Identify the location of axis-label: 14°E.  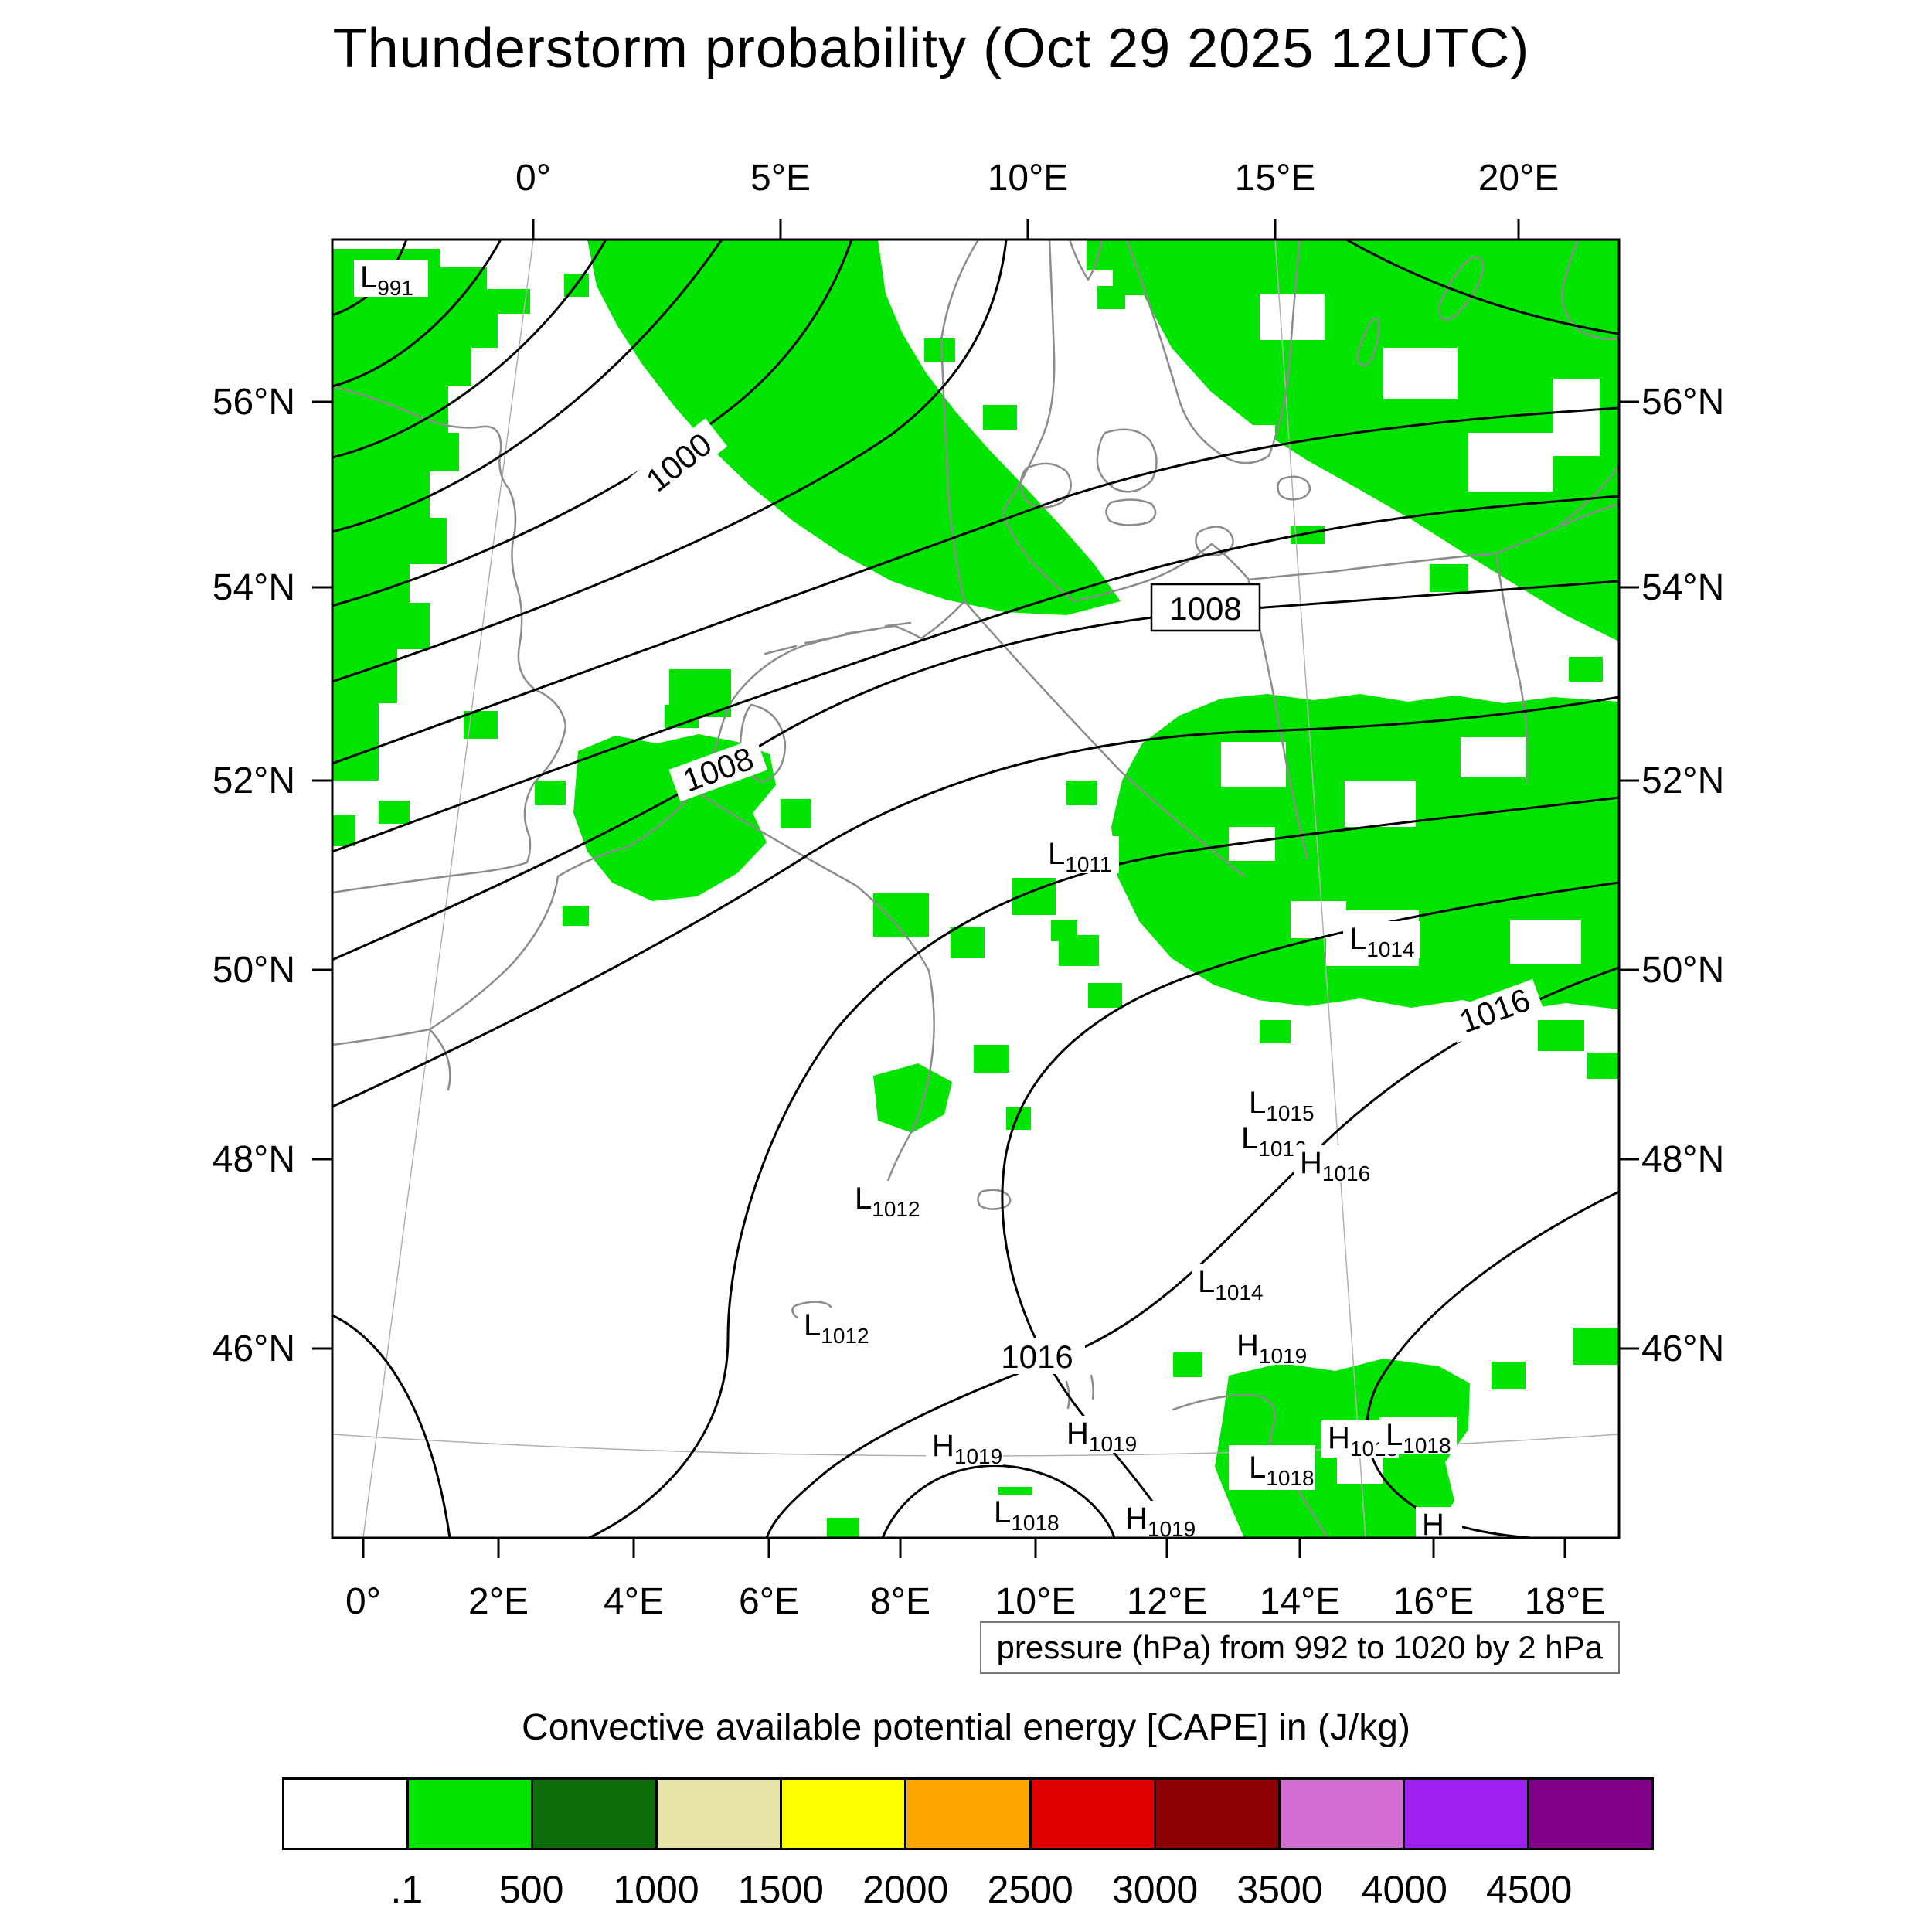
(1300, 1601).